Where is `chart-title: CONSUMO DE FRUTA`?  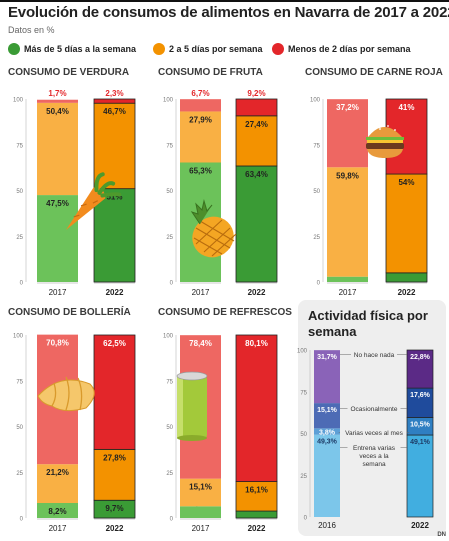
chart-title: CONSUMO DE FRUTA is located at coordinates (210, 72).